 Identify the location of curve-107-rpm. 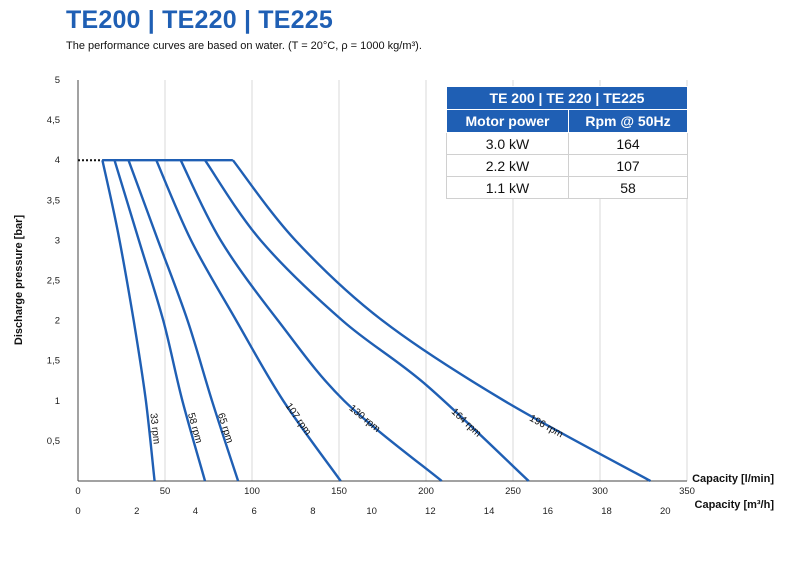
(248, 320).